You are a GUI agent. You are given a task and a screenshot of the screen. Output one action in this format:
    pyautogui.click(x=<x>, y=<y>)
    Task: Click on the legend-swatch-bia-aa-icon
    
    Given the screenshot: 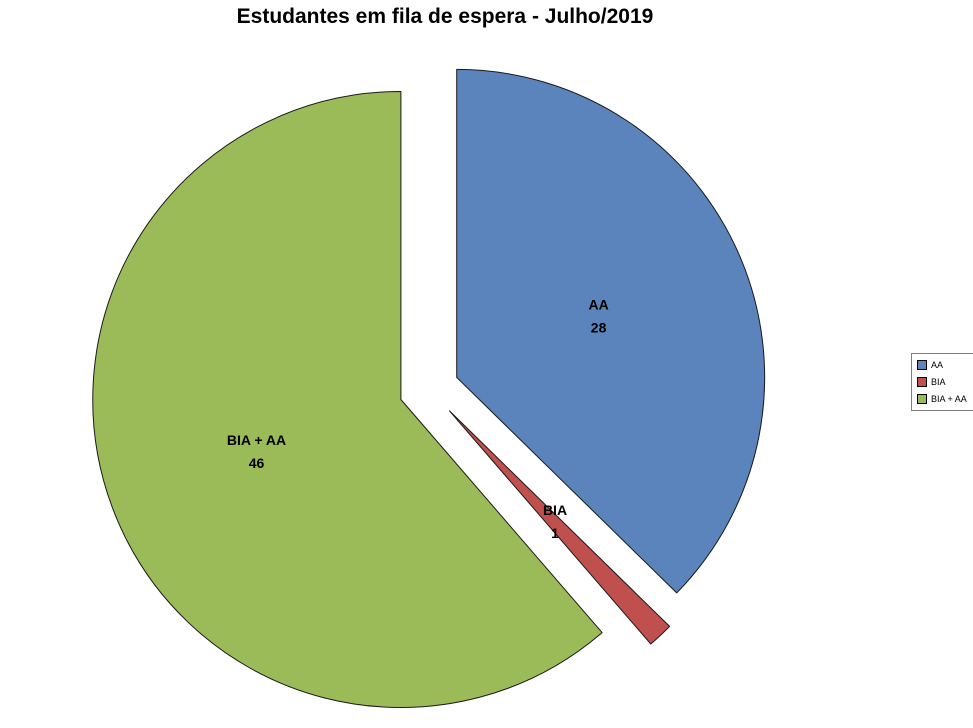 What is the action you would take?
    pyautogui.click(x=922, y=399)
    